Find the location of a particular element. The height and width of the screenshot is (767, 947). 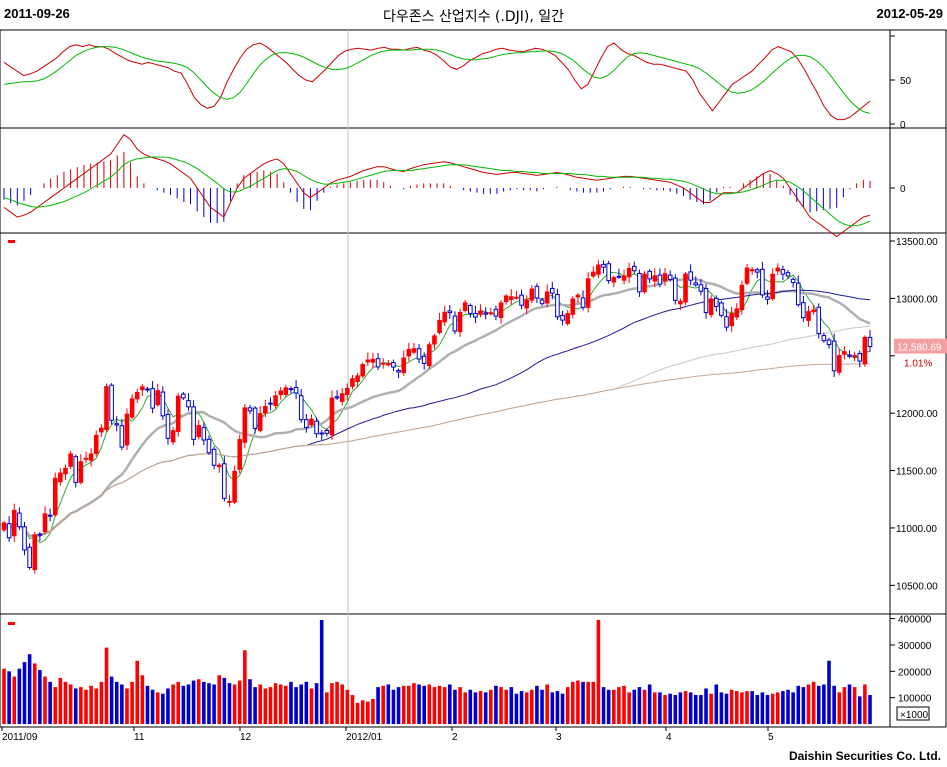

volume-panel: 400000 300000 200000 100000 ×1000 is located at coordinates (467, 669).